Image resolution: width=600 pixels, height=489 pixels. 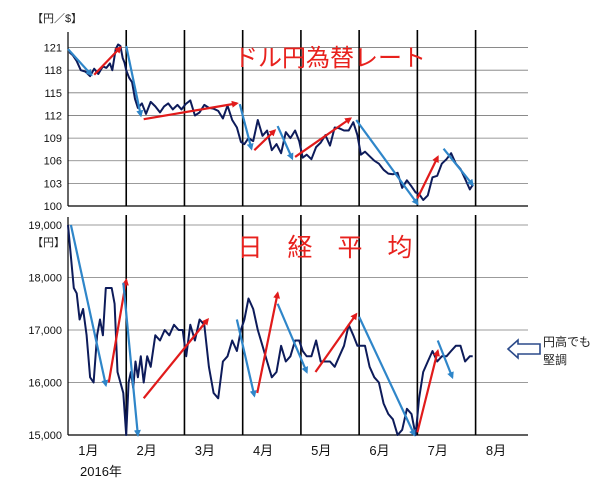 I want to click on top-chart-unit-label: 【円／$】, so click(x=57, y=18).